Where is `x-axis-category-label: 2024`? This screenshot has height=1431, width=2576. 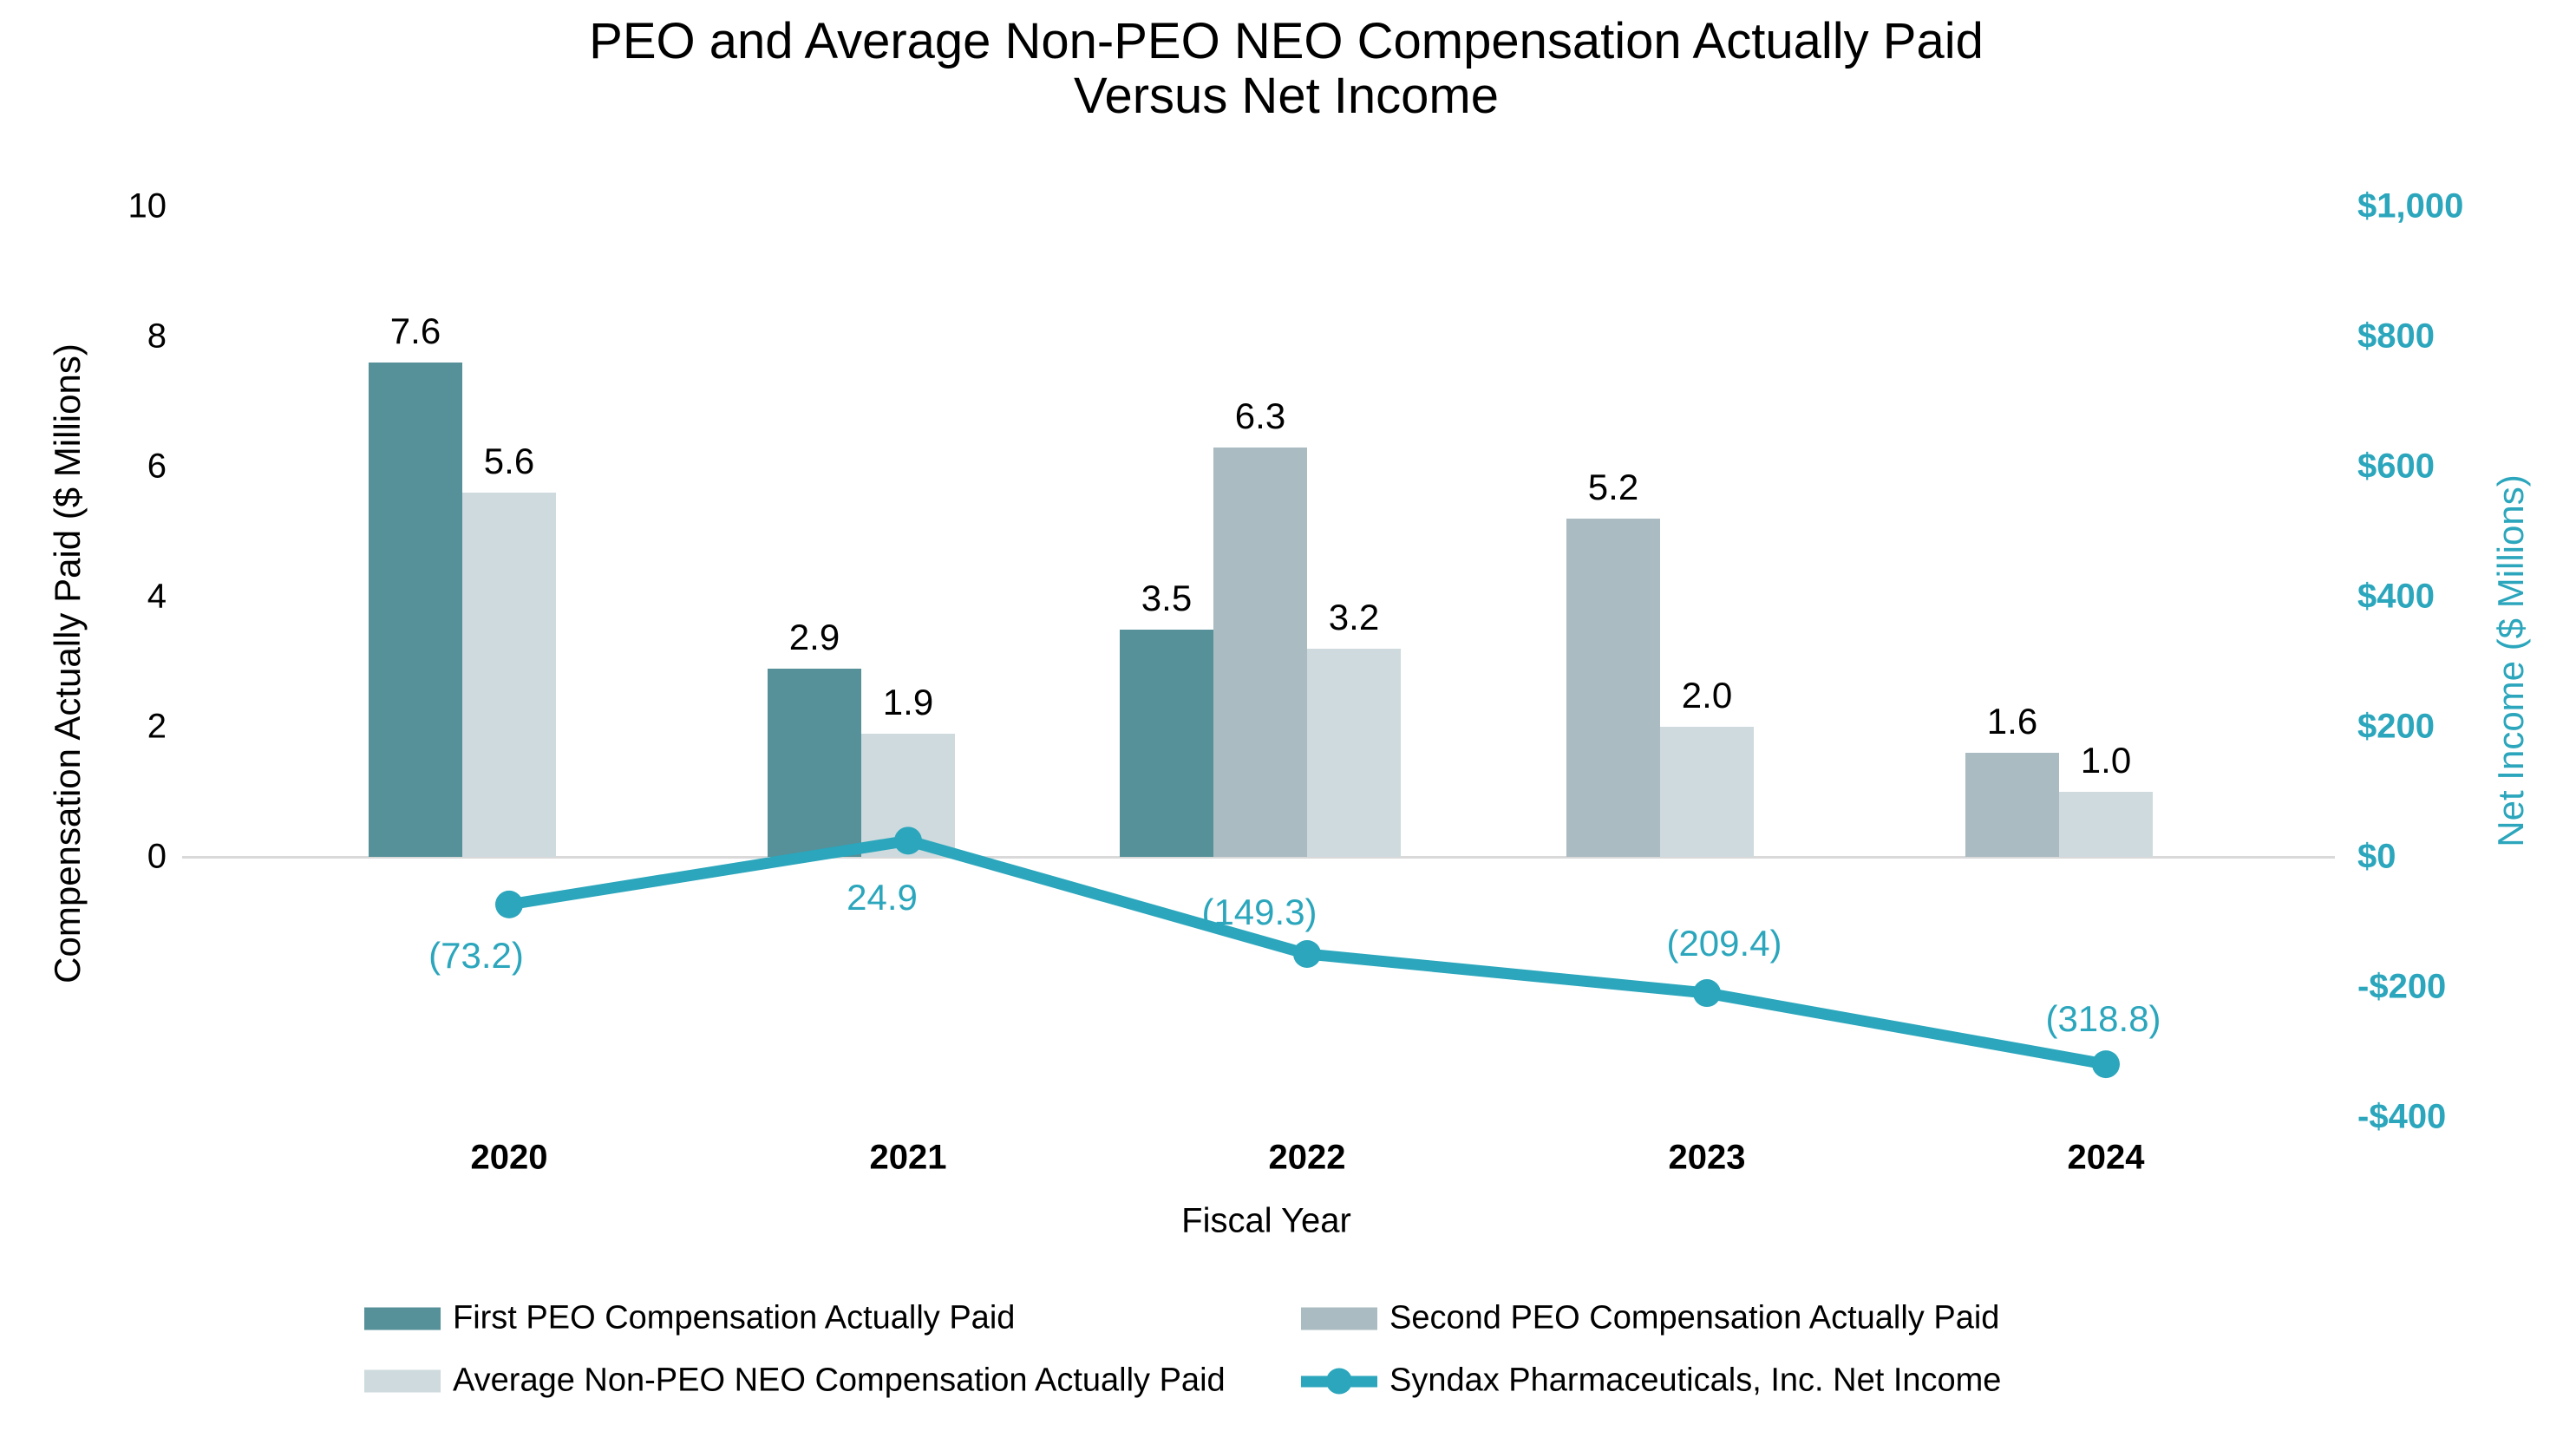
x-axis-category-label: 2024 is located at coordinates (2106, 1157).